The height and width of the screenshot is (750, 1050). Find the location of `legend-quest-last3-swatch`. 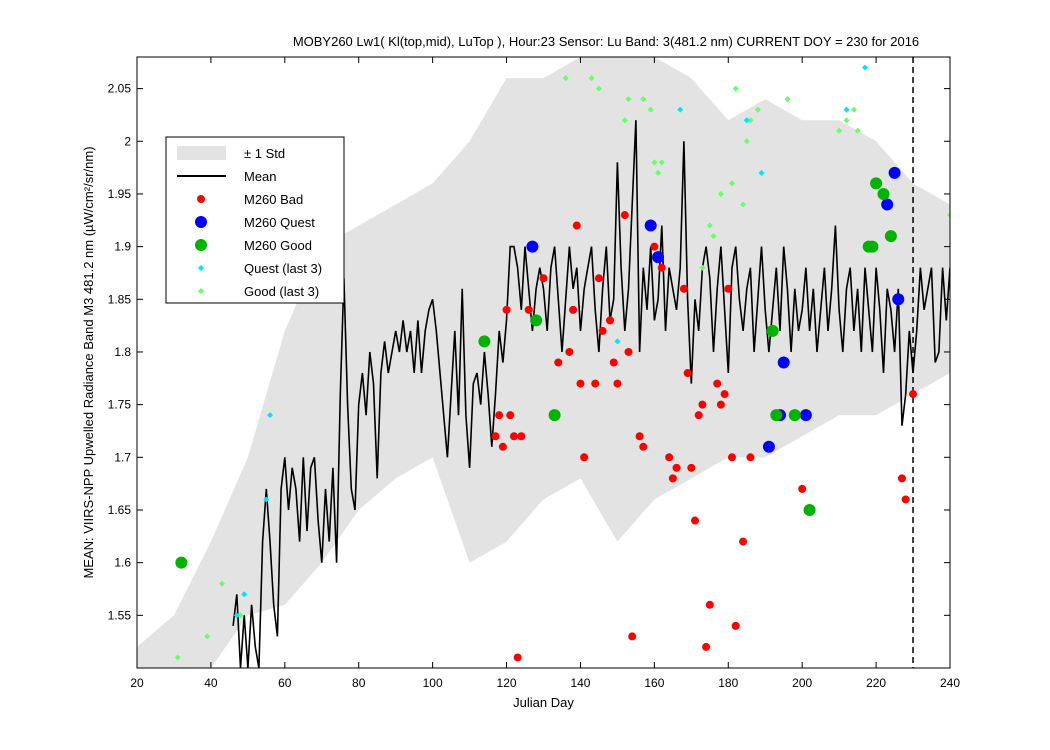

legend-quest-last3-swatch is located at coordinates (201, 268).